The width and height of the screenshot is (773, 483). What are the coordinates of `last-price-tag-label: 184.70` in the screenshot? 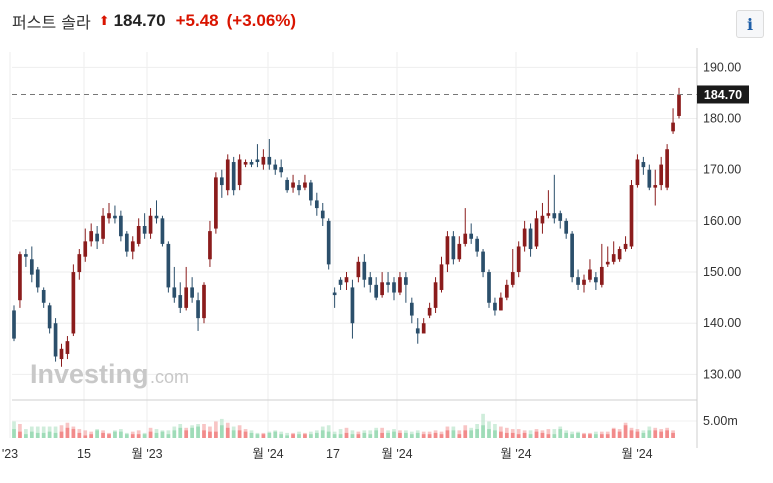 It's located at (723, 95).